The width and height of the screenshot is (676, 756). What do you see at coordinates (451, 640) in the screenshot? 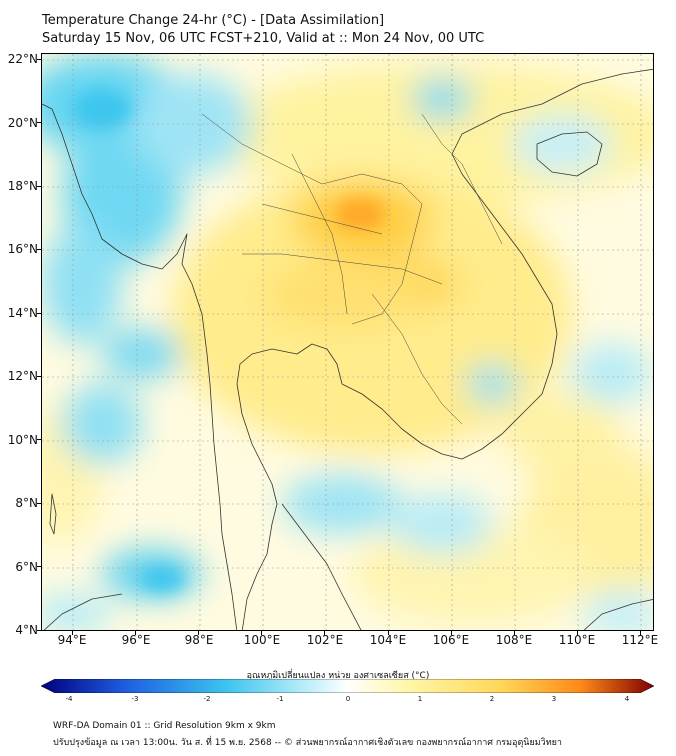
I see `lon-label: 106°E` at bounding box center [451, 640].